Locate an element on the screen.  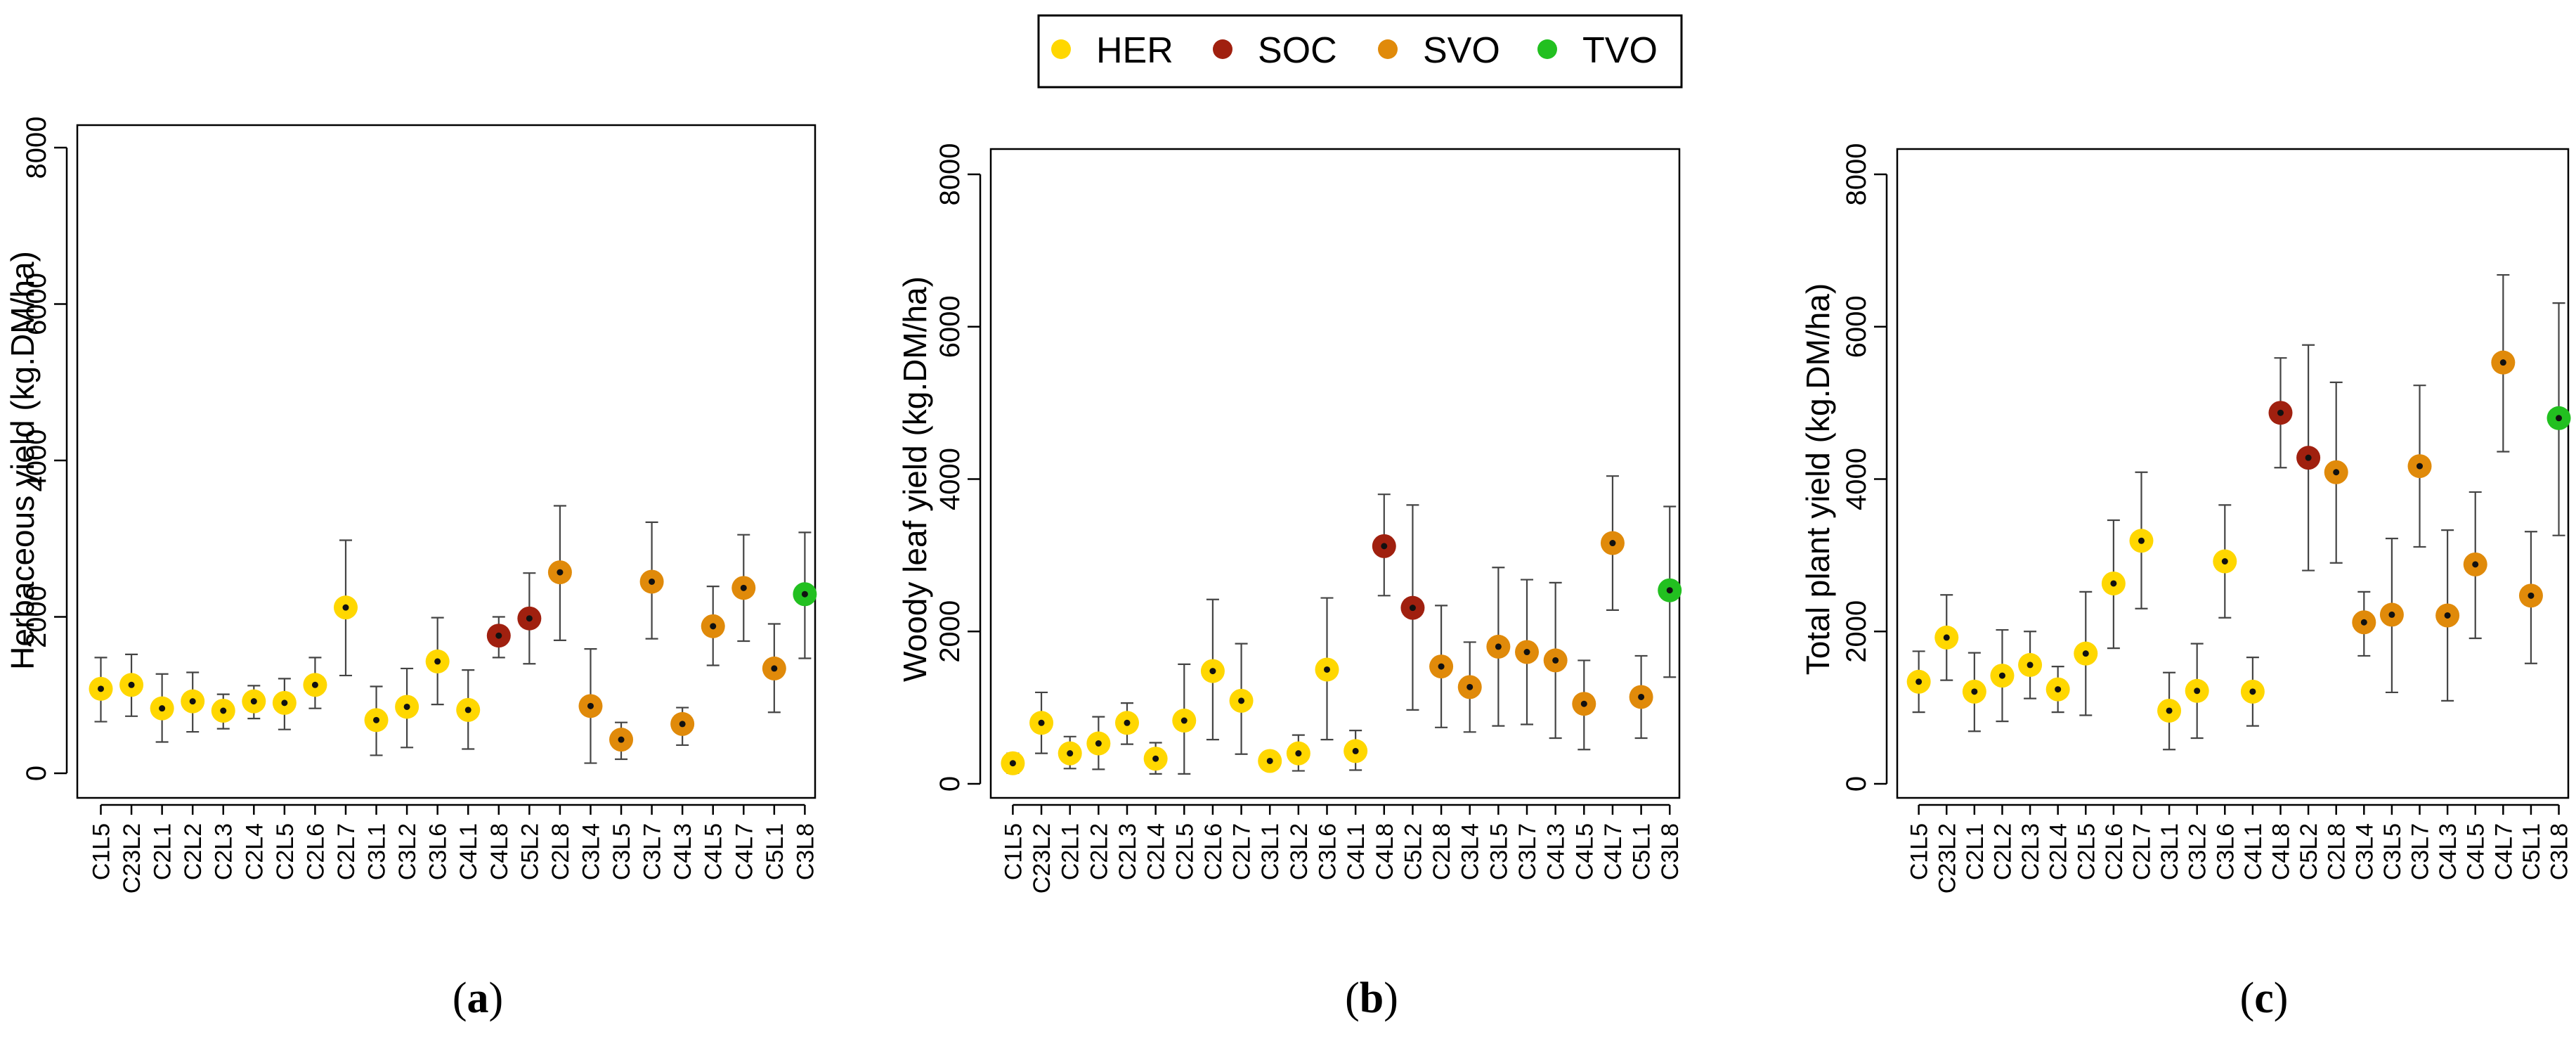
legend: HER SOC SVO TVO is located at coordinates (1360, 51).